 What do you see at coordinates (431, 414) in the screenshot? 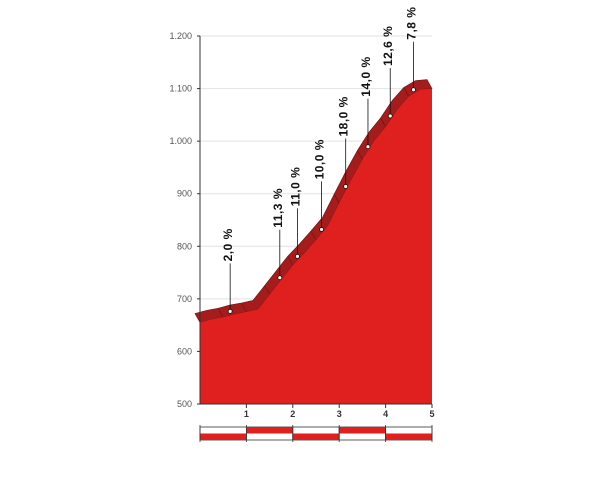
I see `x-tick-label: 5` at bounding box center [431, 414].